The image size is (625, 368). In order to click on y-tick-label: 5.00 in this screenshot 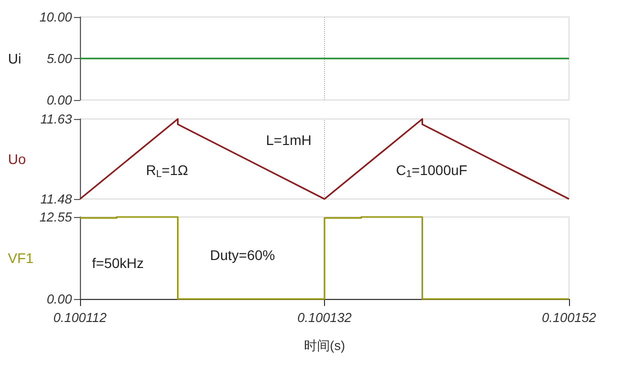, I will do `click(59, 58)`.